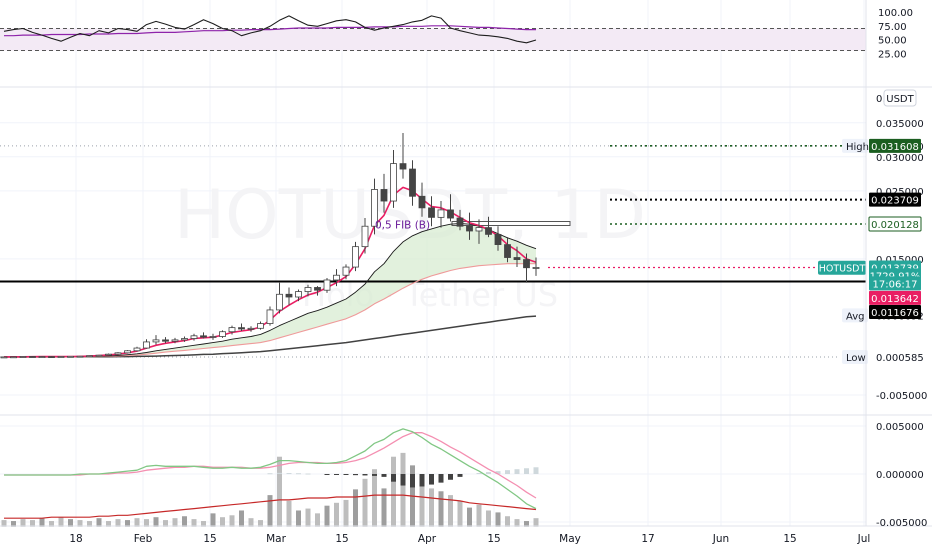 The height and width of the screenshot is (550, 932). I want to click on price-tick-label: 0.025000, so click(900, 192).